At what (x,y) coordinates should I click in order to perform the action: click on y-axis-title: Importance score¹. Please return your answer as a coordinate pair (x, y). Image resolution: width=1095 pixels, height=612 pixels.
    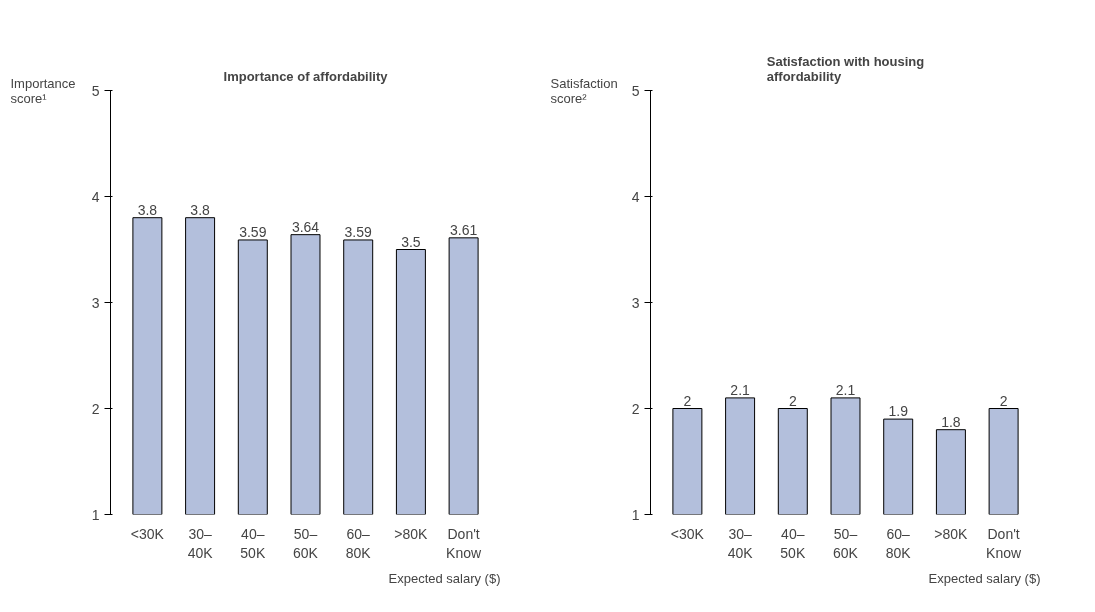
    Looking at the image, I should click on (43, 90).